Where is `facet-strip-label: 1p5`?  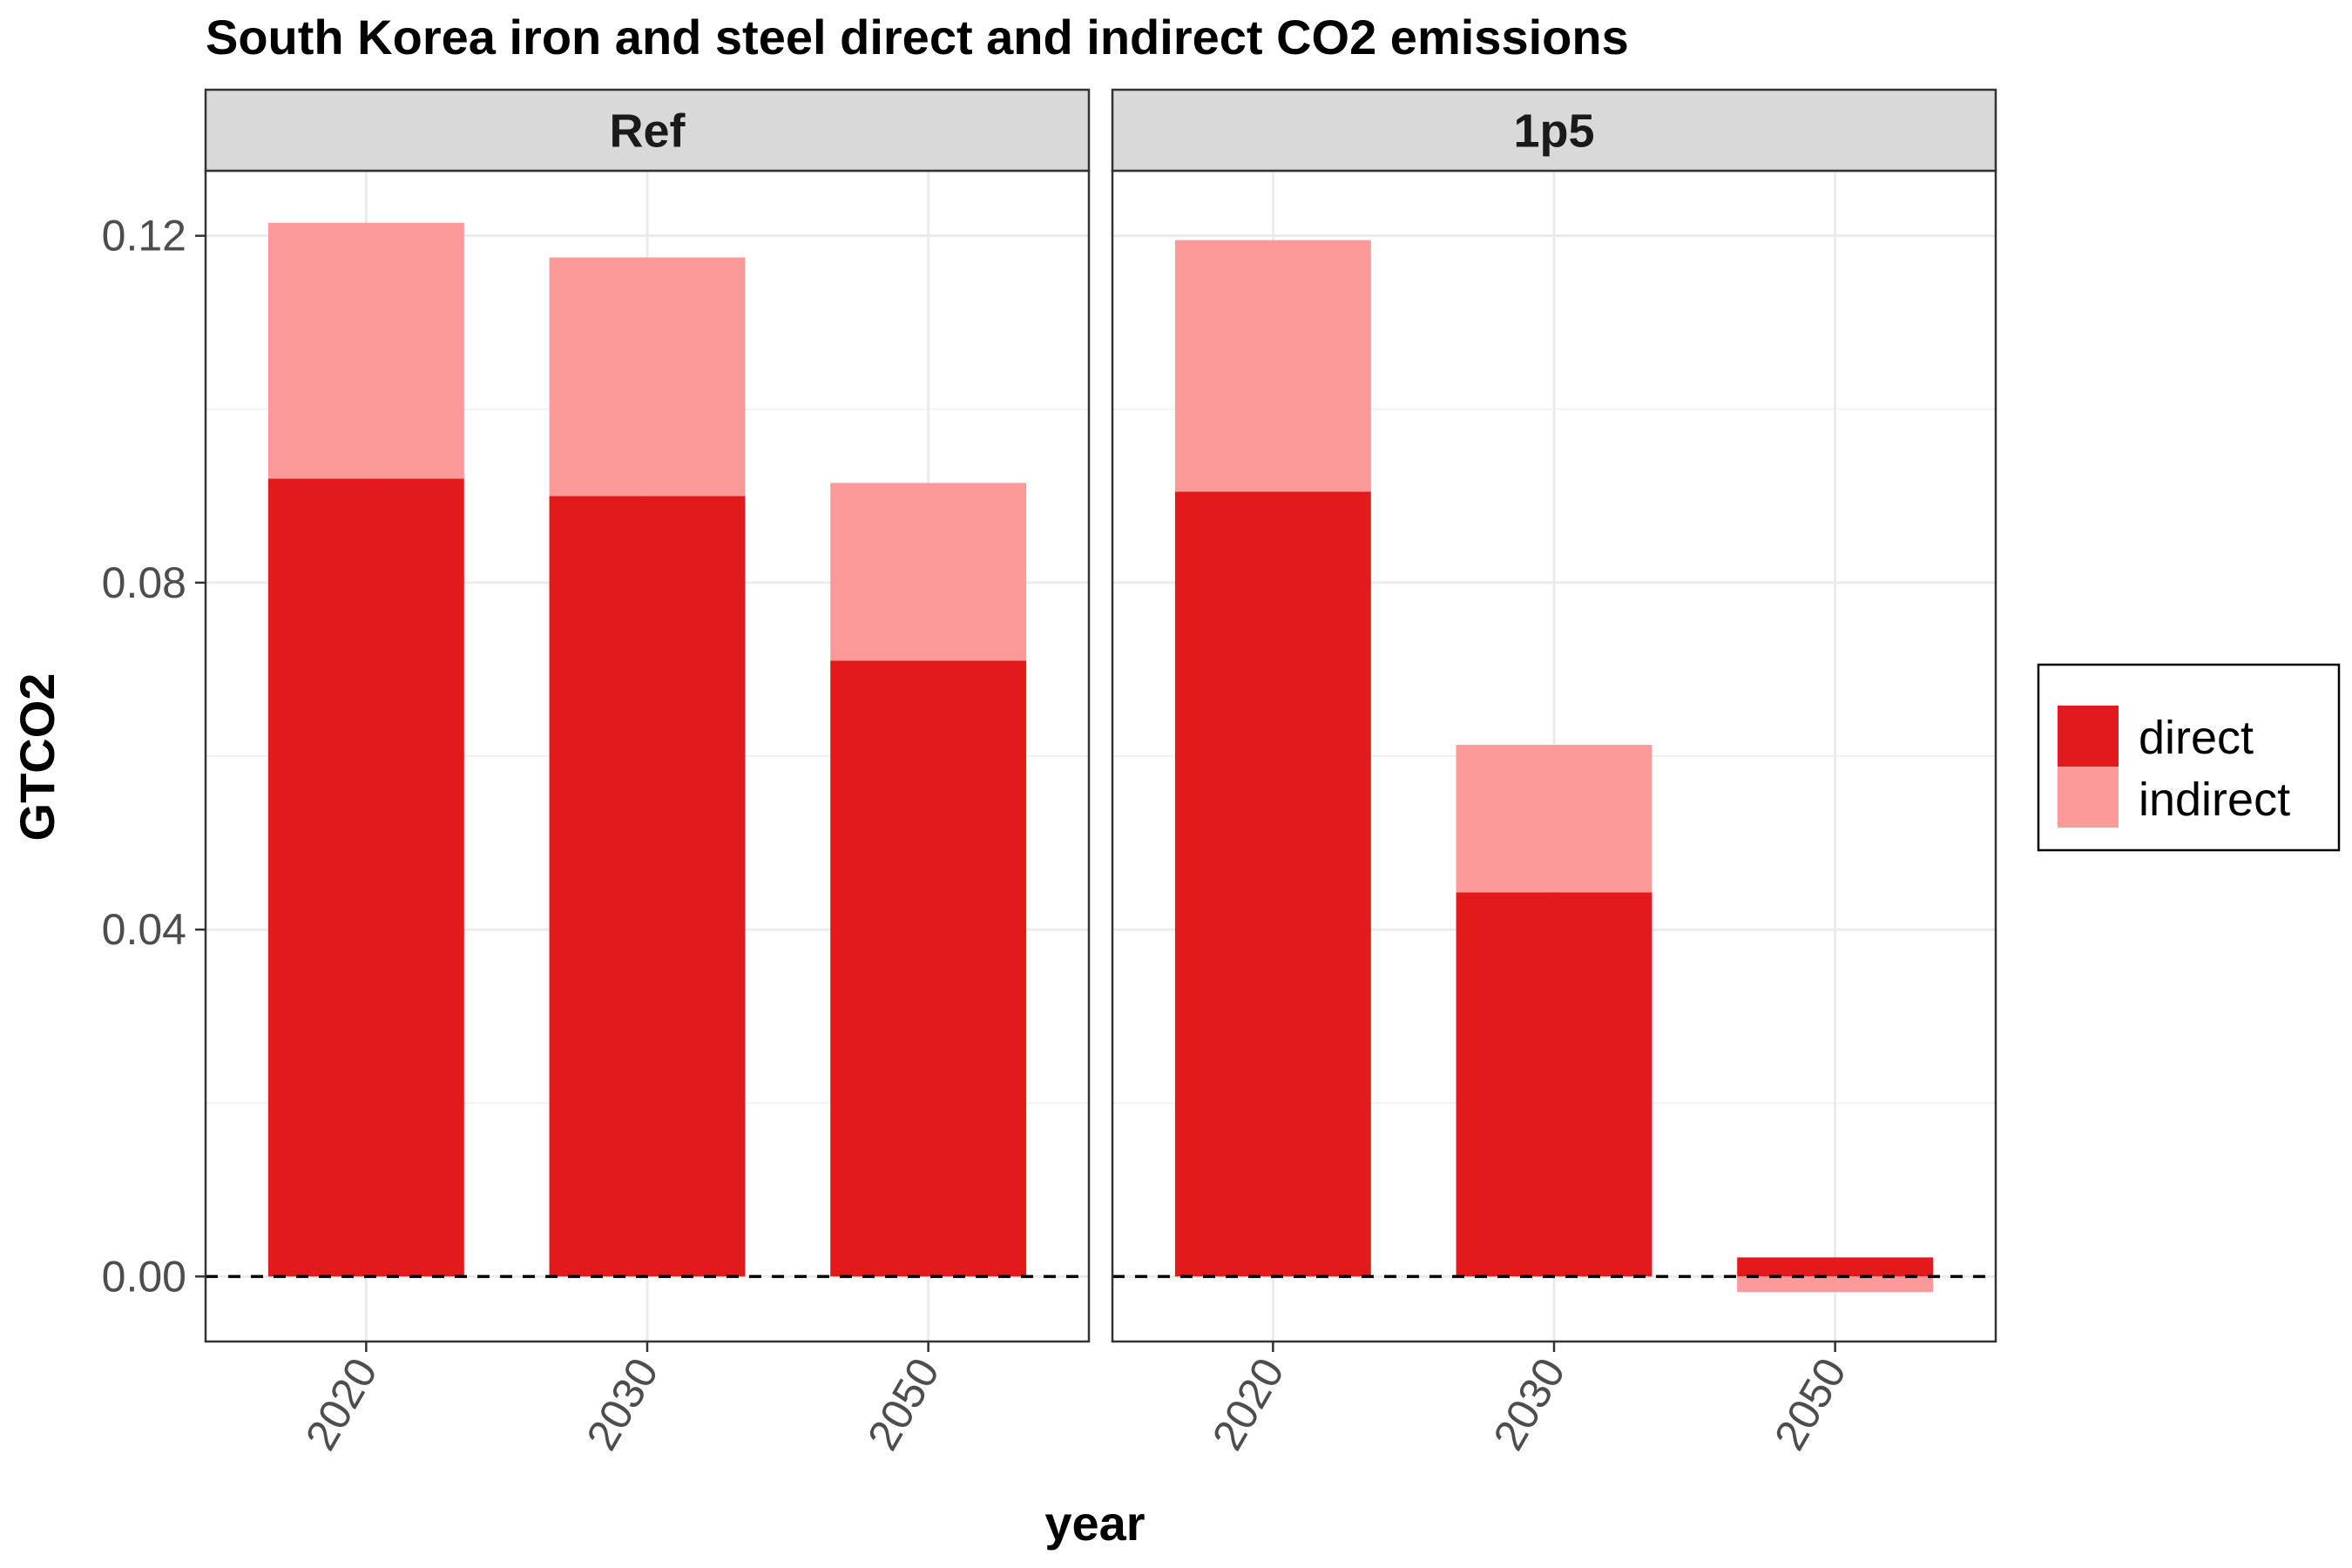 facet-strip-label: 1p5 is located at coordinates (1553, 131).